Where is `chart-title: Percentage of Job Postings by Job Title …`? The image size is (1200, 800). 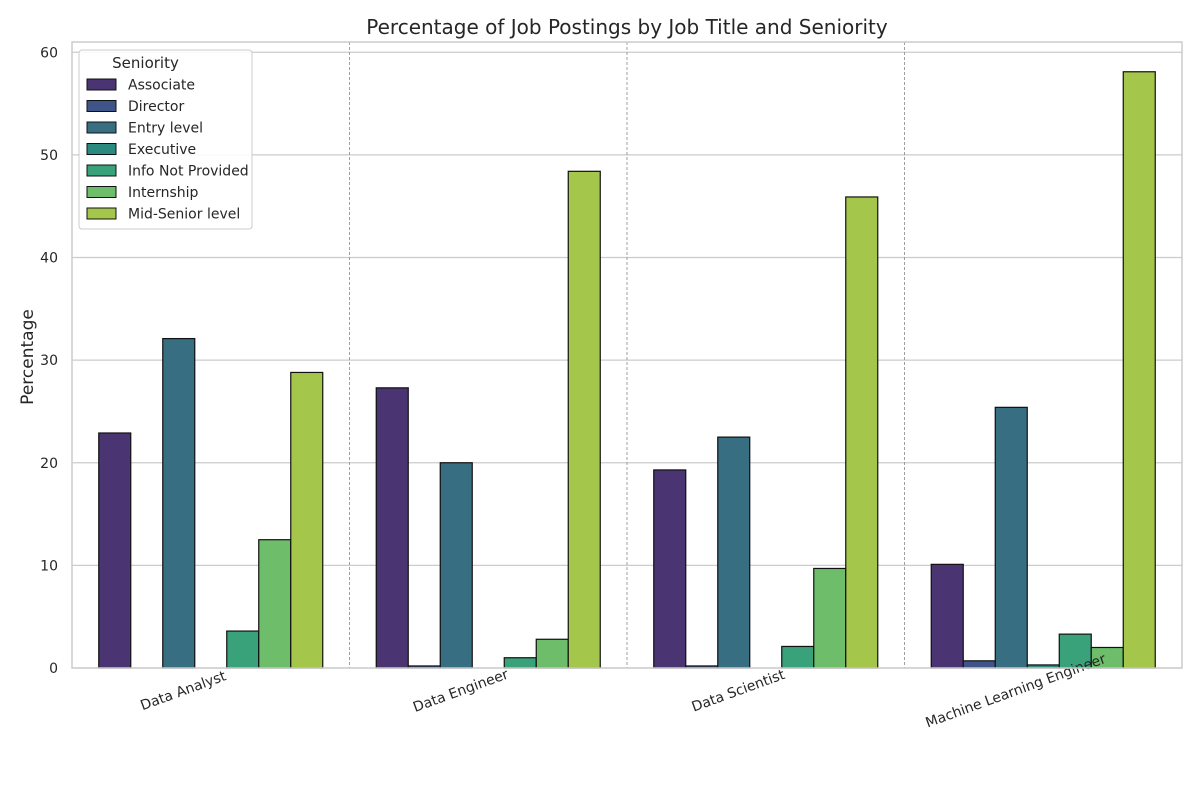 chart-title: Percentage of Job Postings by Job Title … is located at coordinates (627, 27).